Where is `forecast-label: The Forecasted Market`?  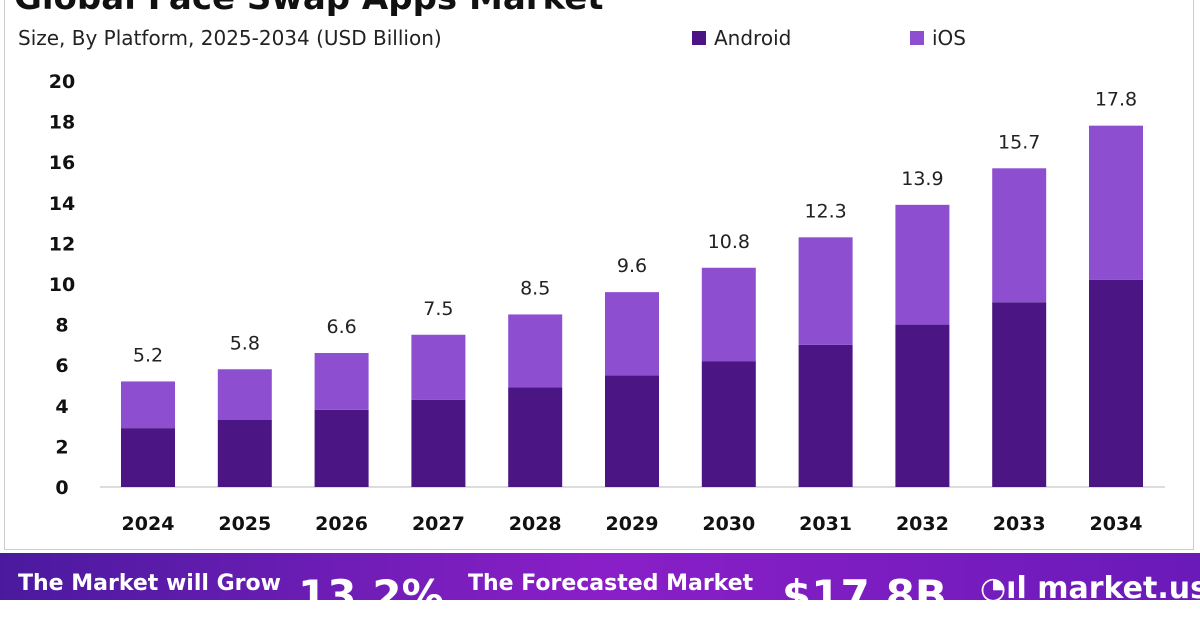
forecast-label: The Forecasted Market is located at coordinates (611, 583).